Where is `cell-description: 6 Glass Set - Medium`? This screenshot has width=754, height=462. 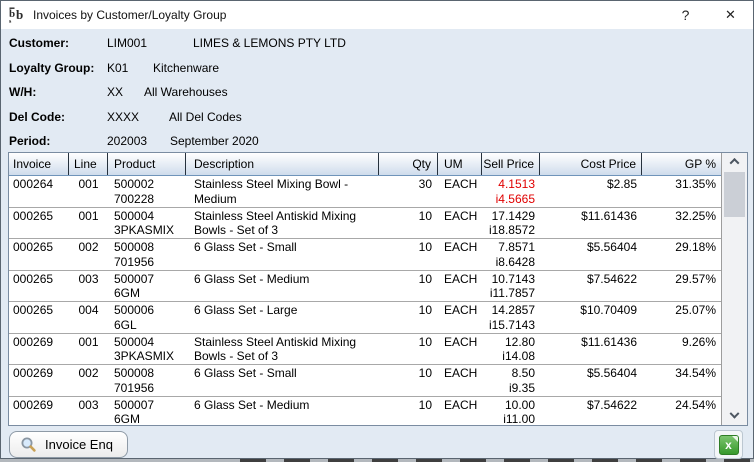 cell-description: 6 Glass Set - Medium is located at coordinates (252, 278).